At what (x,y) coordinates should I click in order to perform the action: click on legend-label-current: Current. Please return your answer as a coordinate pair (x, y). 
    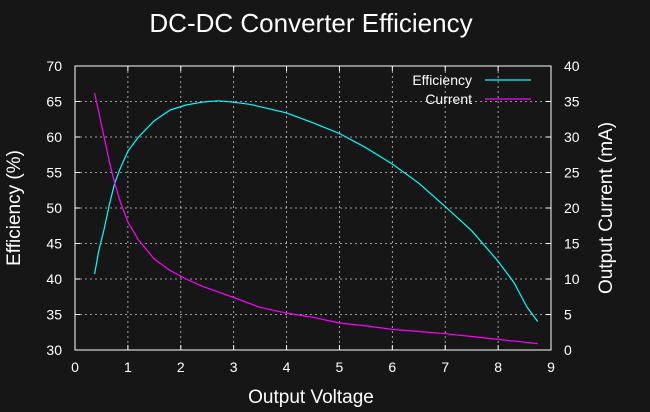
    Looking at the image, I should click on (448, 99).